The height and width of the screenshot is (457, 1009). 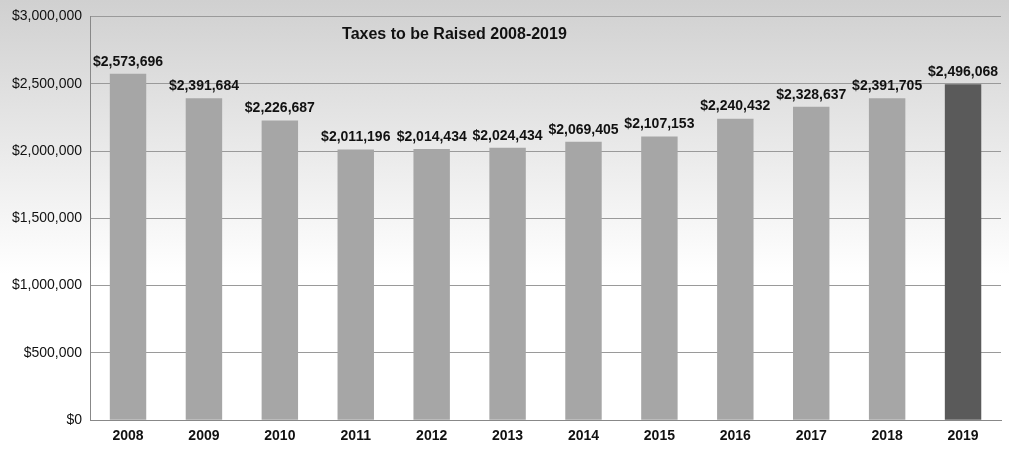 What do you see at coordinates (47, 284) in the screenshot?
I see `y-tick-label: $1,000,000` at bounding box center [47, 284].